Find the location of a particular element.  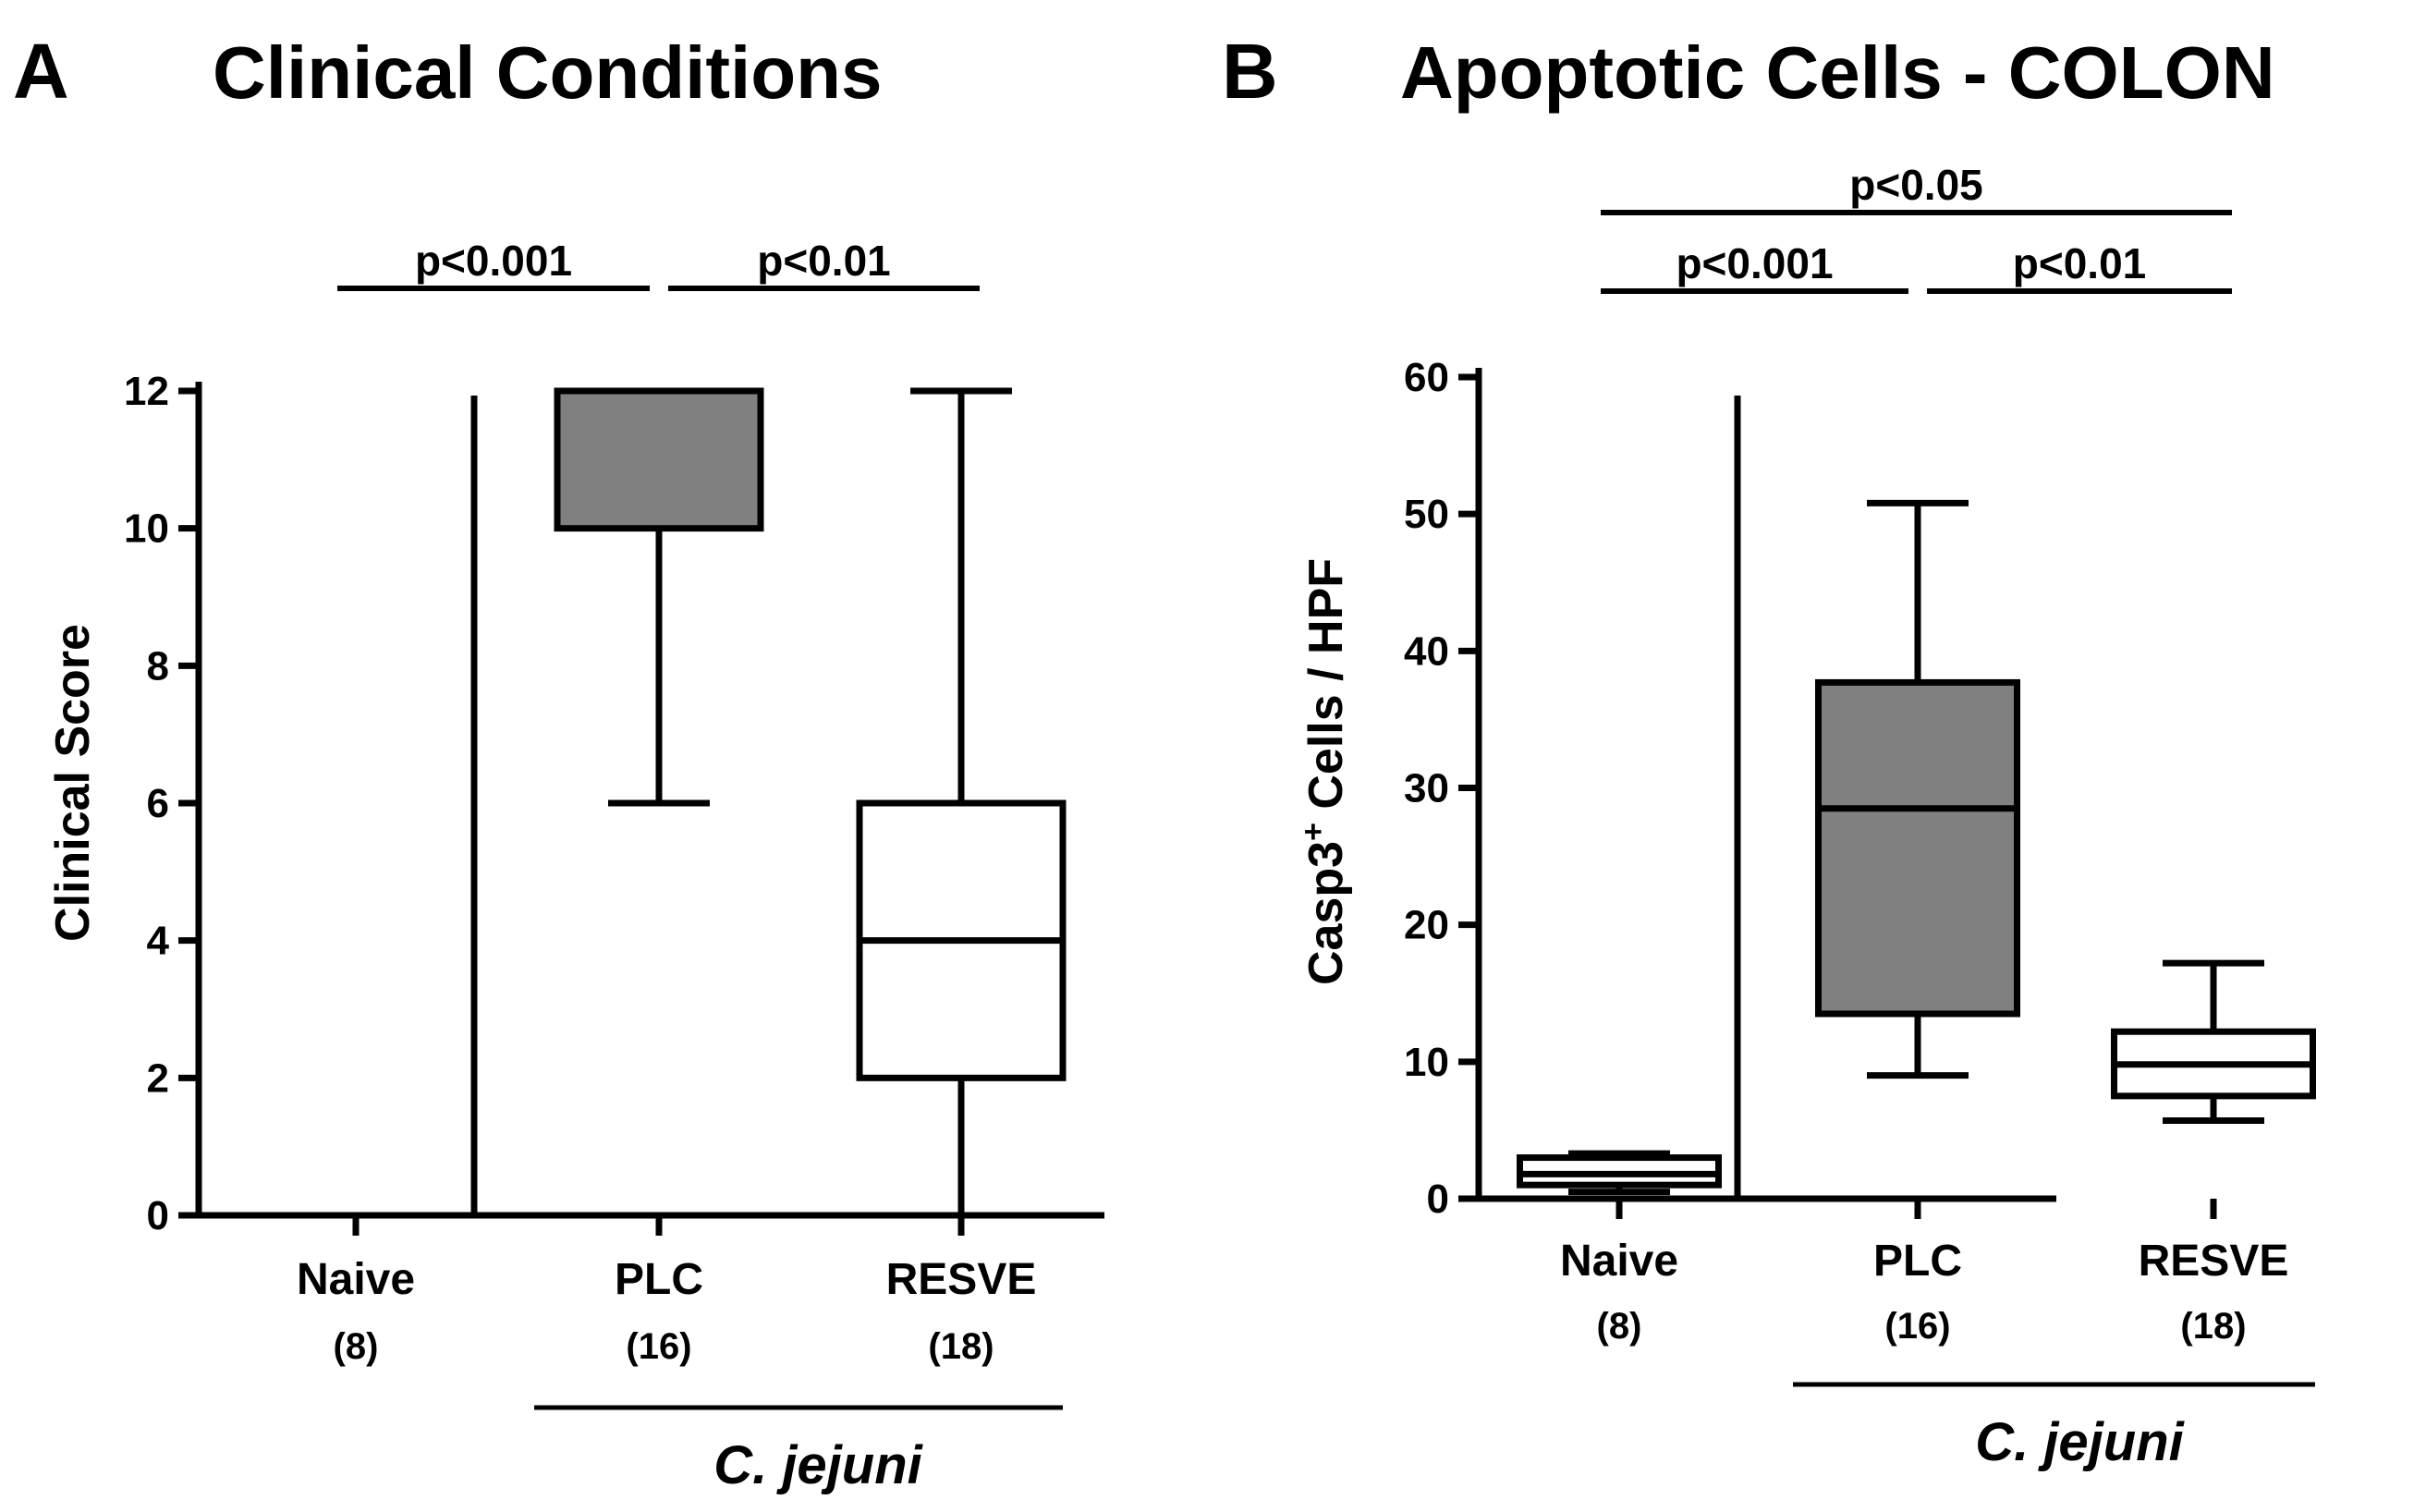

panel-b-y-axis-label: Casp3+ Cells / HPF is located at coordinates (1324, 772).